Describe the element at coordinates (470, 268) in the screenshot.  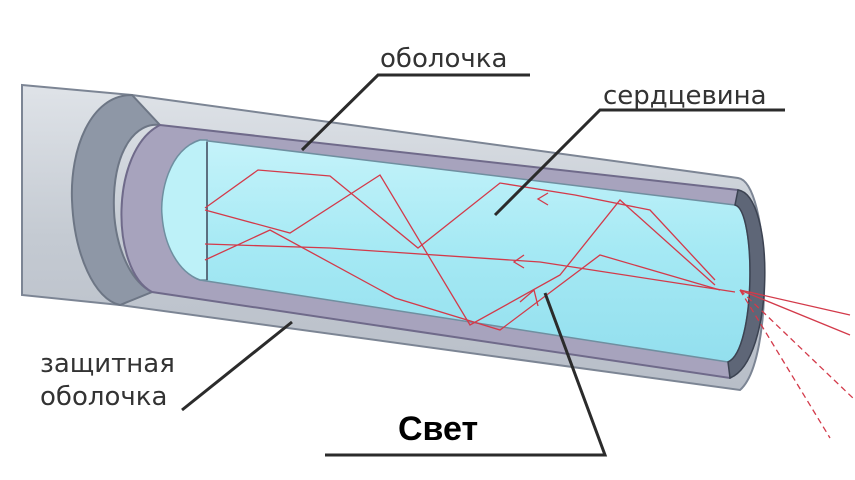
I see `ray-axial` at that location.